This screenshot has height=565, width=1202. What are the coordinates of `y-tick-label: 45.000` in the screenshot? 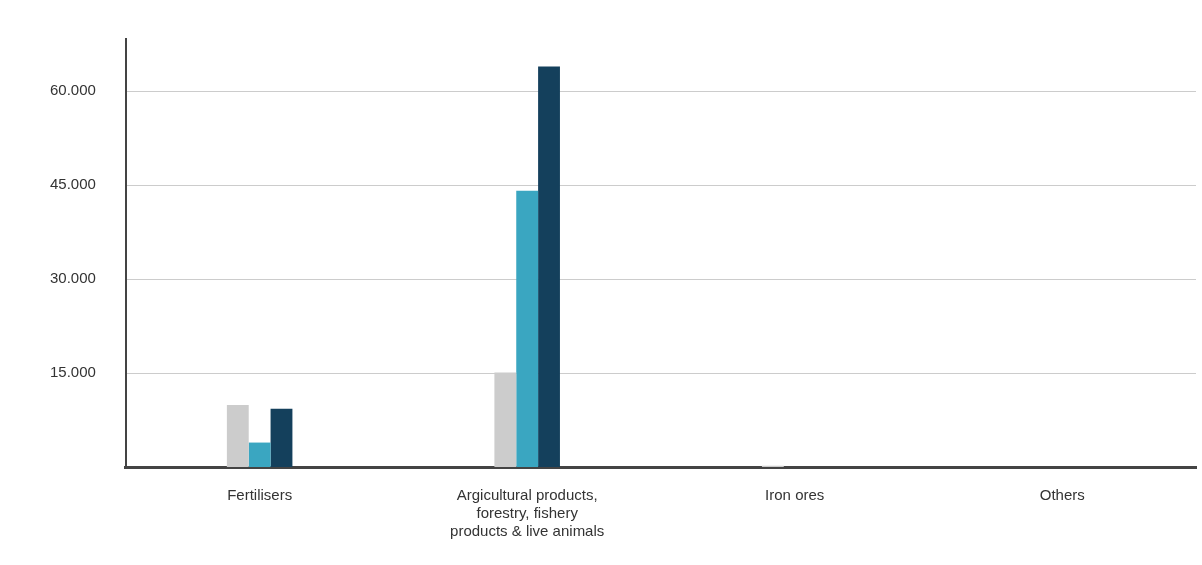 It's located at (72, 184).